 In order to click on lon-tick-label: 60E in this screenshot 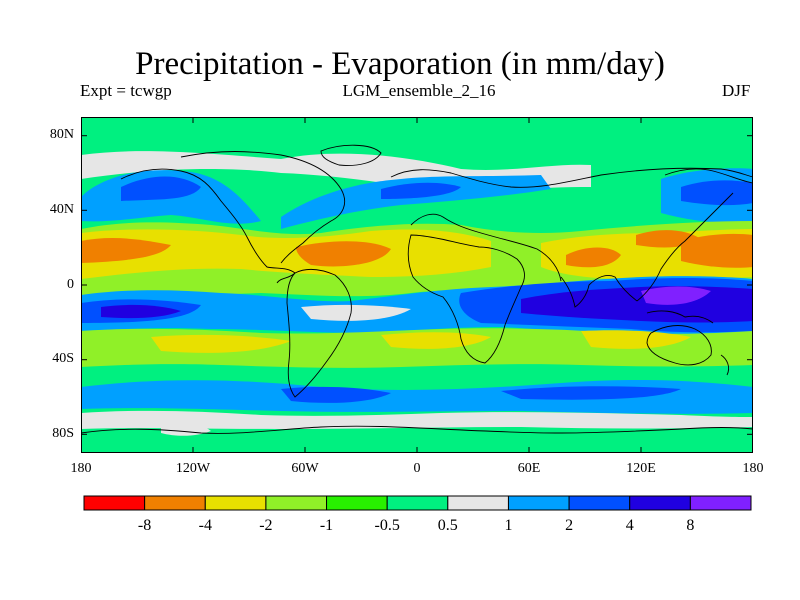, I will do `click(529, 468)`.